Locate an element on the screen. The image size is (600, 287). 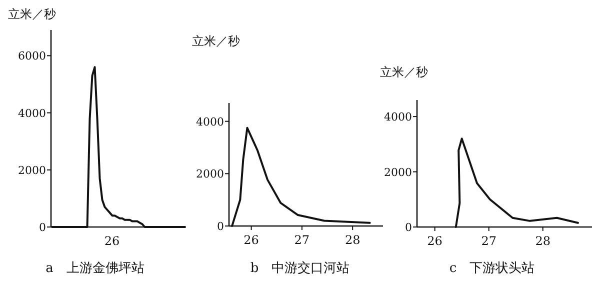
text: a 上游金佛坪站 is located at coordinates (95, 268).